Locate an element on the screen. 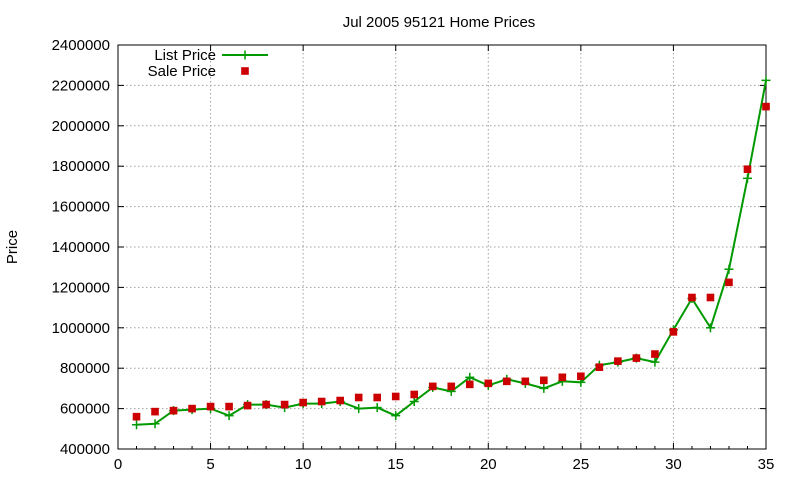 The height and width of the screenshot is (480, 800). x-tick-label: 35 is located at coordinates (766, 464).